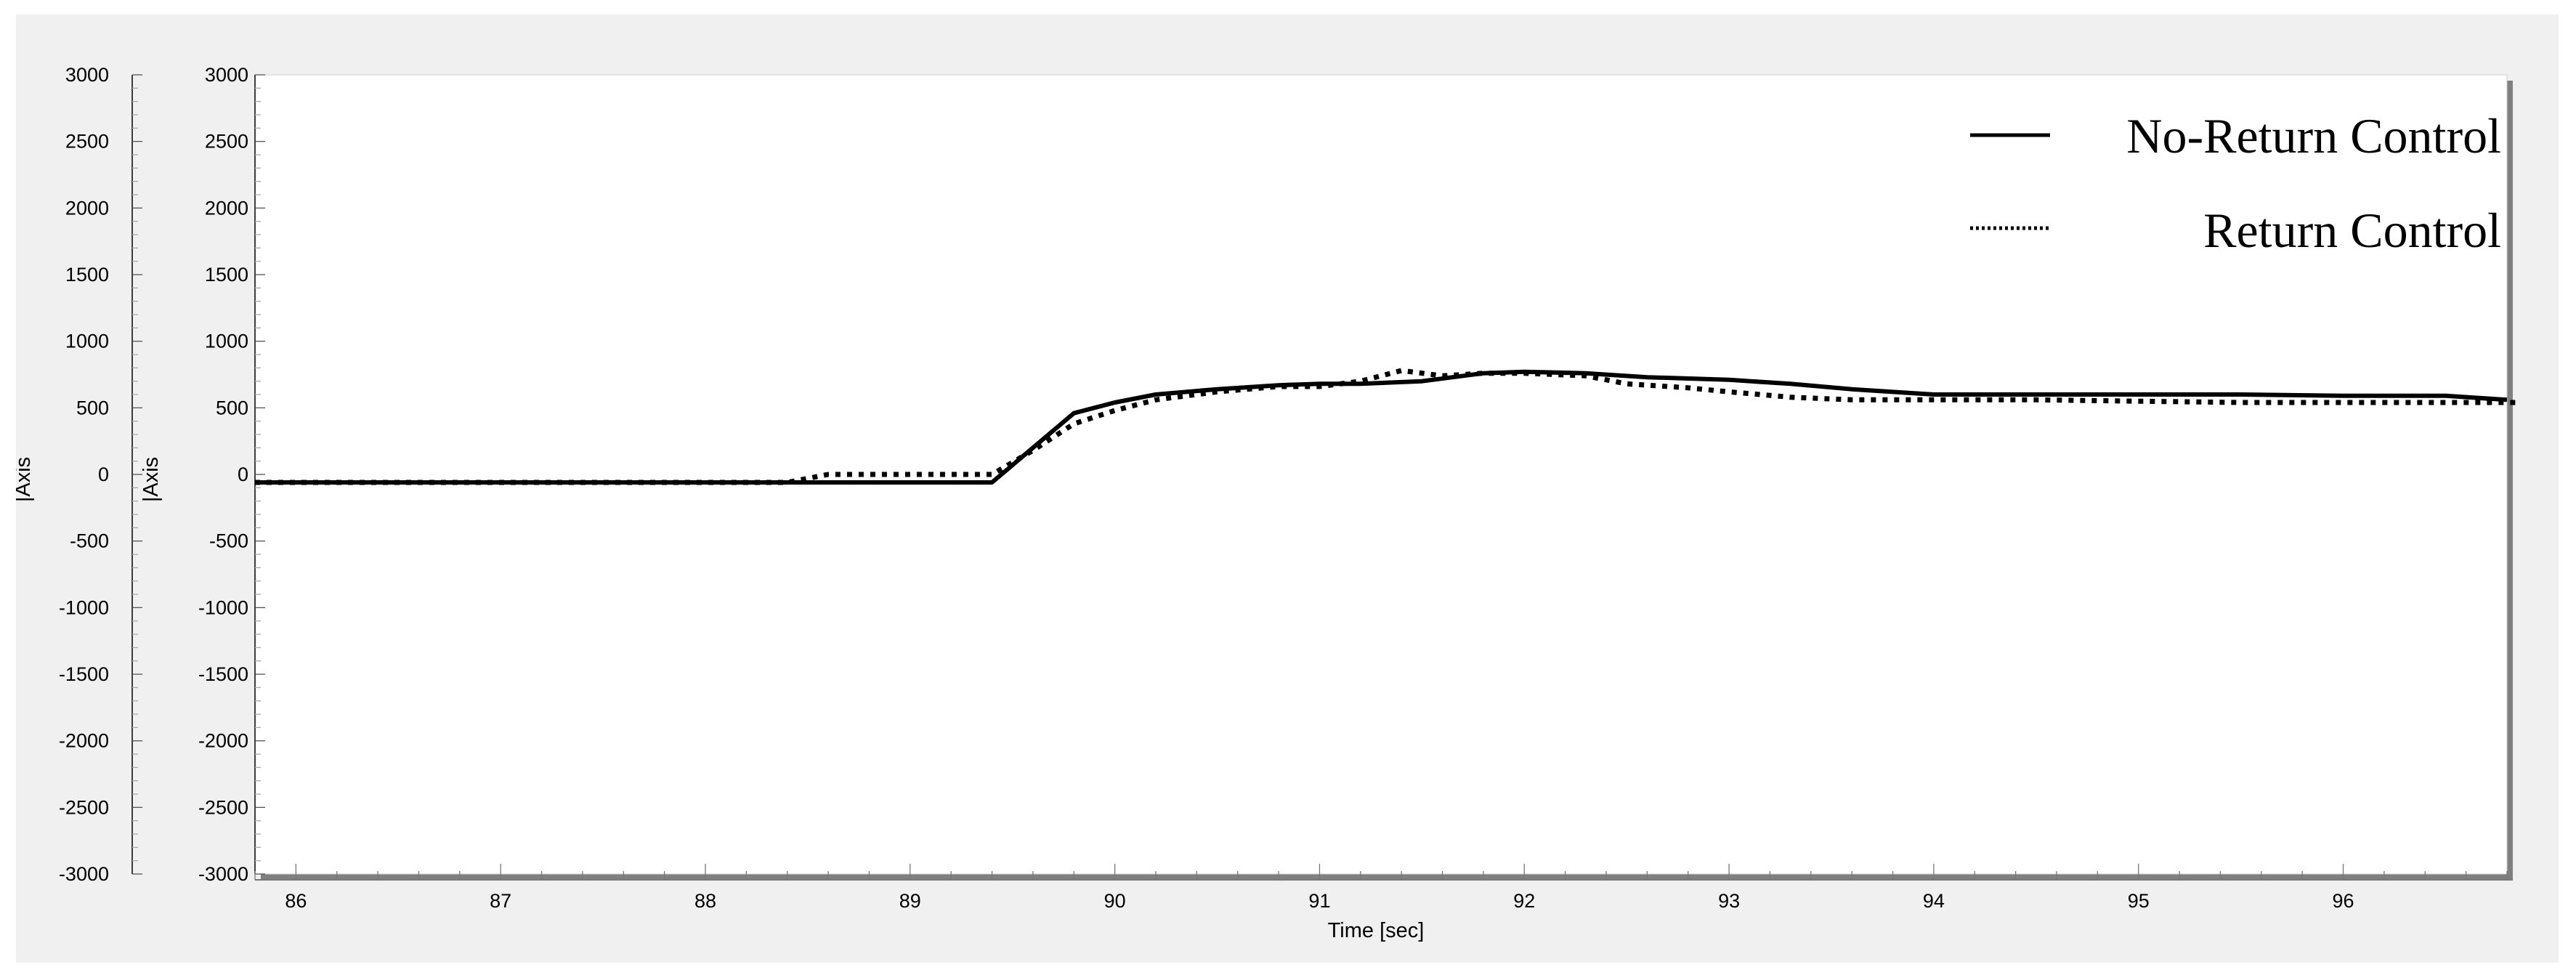 Image resolution: width=2576 pixels, height=975 pixels. Describe the element at coordinates (910, 901) in the screenshot. I see `x-axis-tick-label: 89` at that location.